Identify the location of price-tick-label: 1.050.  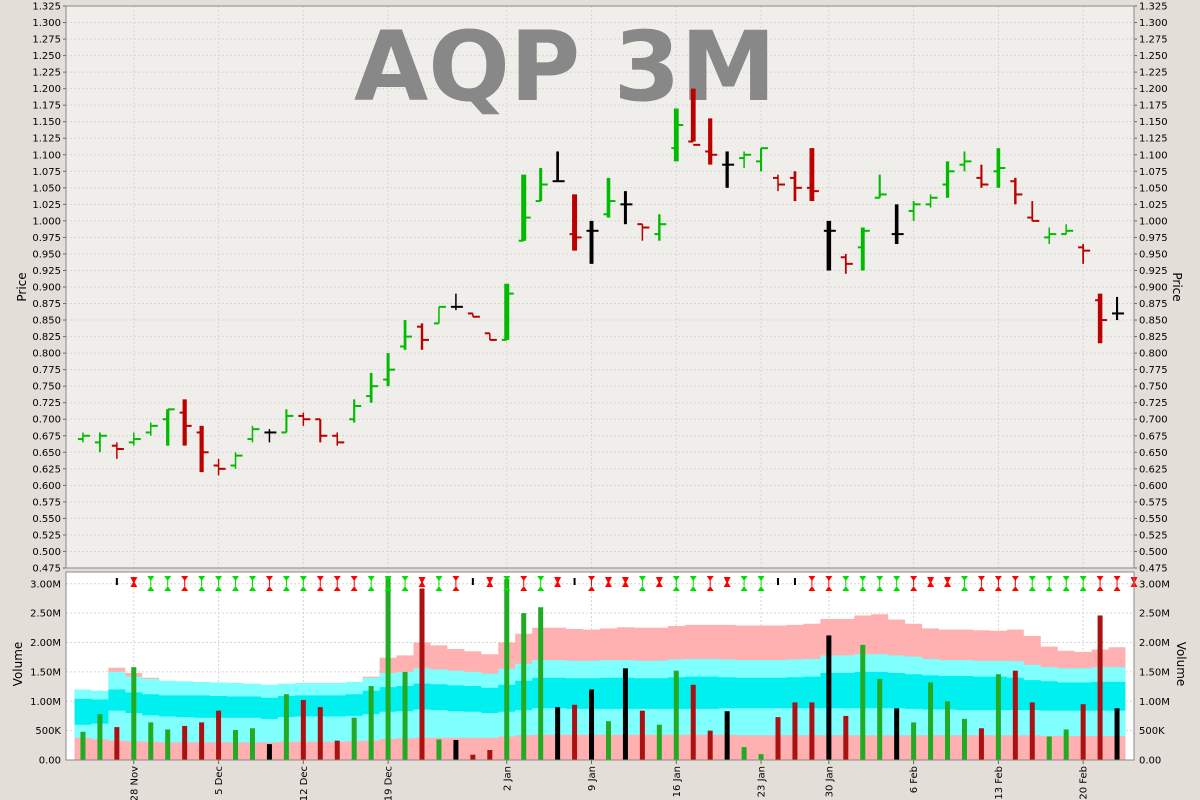
(1153, 188).